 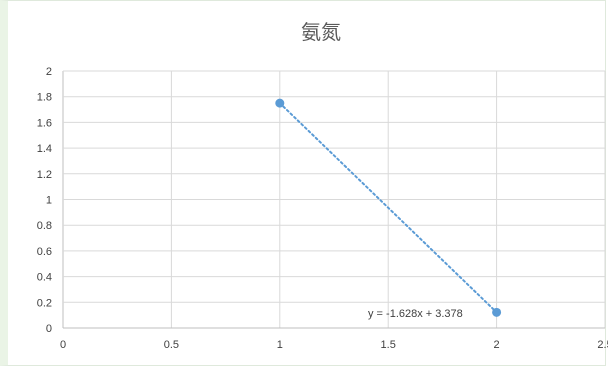 What do you see at coordinates (44, 123) in the screenshot?
I see `y-tick-label: 1.6` at bounding box center [44, 123].